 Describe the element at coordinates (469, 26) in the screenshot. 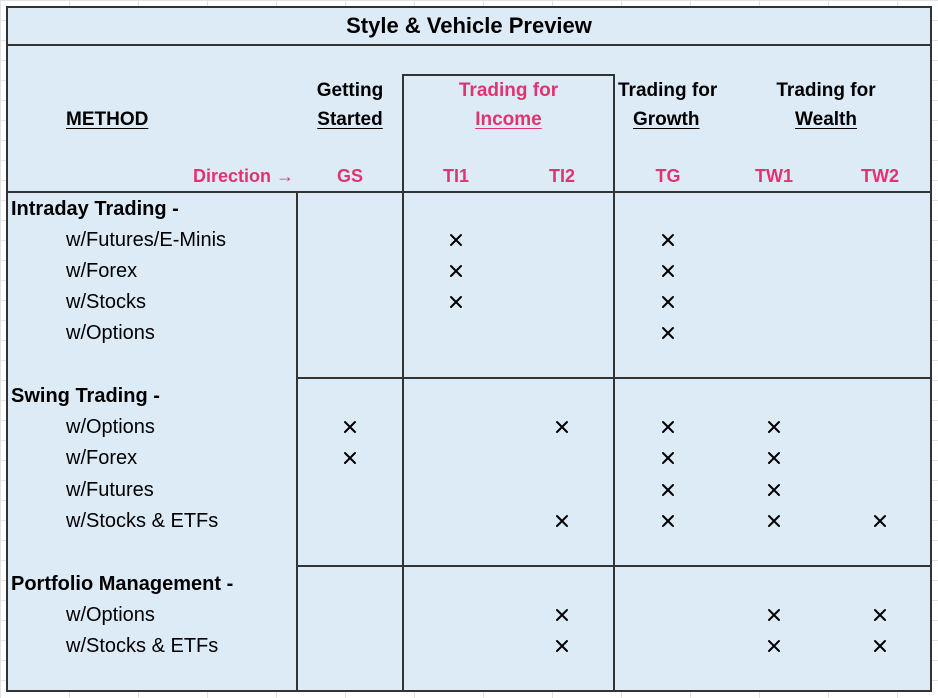

I see `page-title: Style & Vehicle Preview` at that location.